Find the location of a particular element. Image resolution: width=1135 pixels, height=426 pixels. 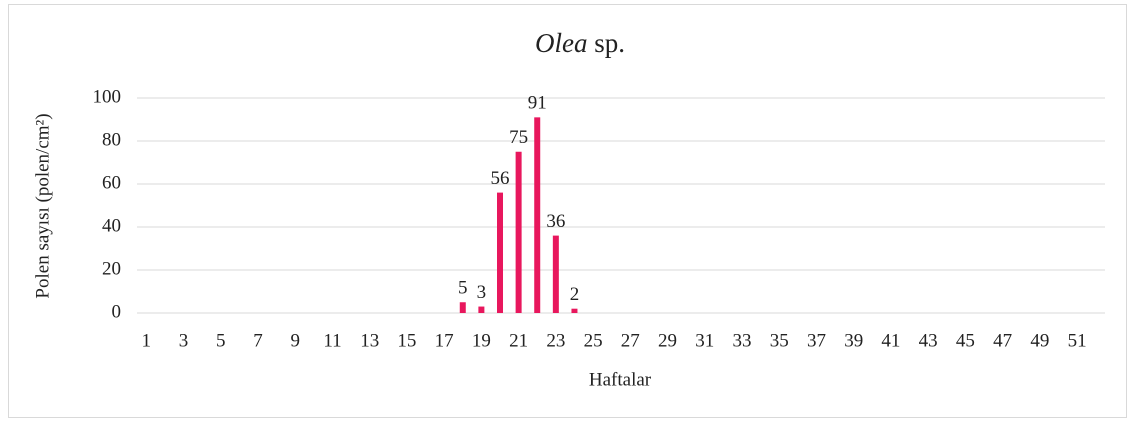

x-tick-label: 11 is located at coordinates (332, 340).